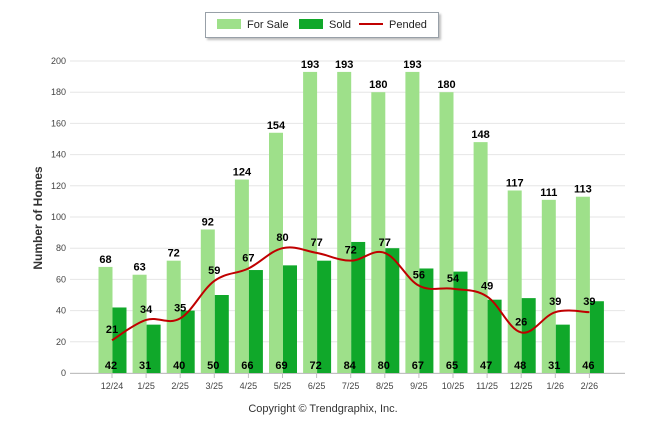 This screenshot has width=646, height=434. What do you see at coordinates (548, 193) in the screenshot?
I see `for-sale-value-label: 111` at bounding box center [548, 193].